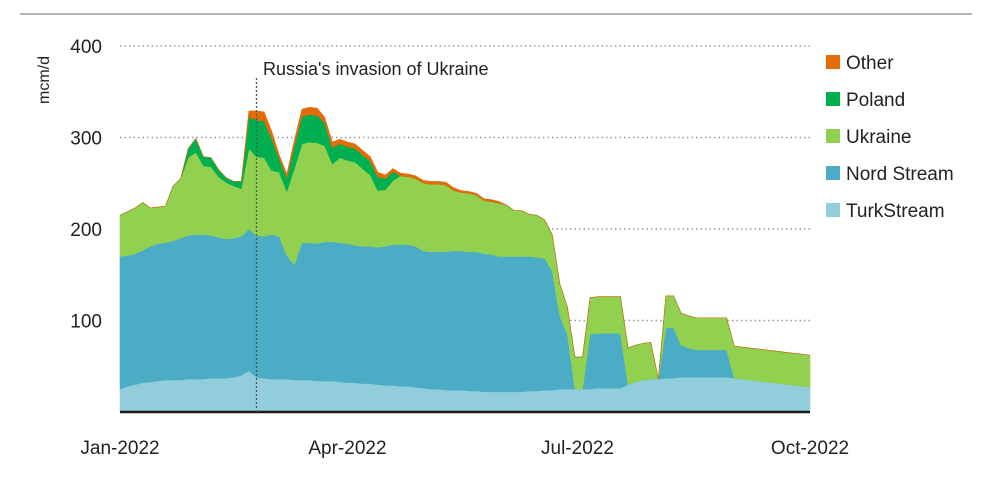 This screenshot has height=477, width=1000. What do you see at coordinates (86, 322) in the screenshot?
I see `y-tick-label: 100` at bounding box center [86, 322].